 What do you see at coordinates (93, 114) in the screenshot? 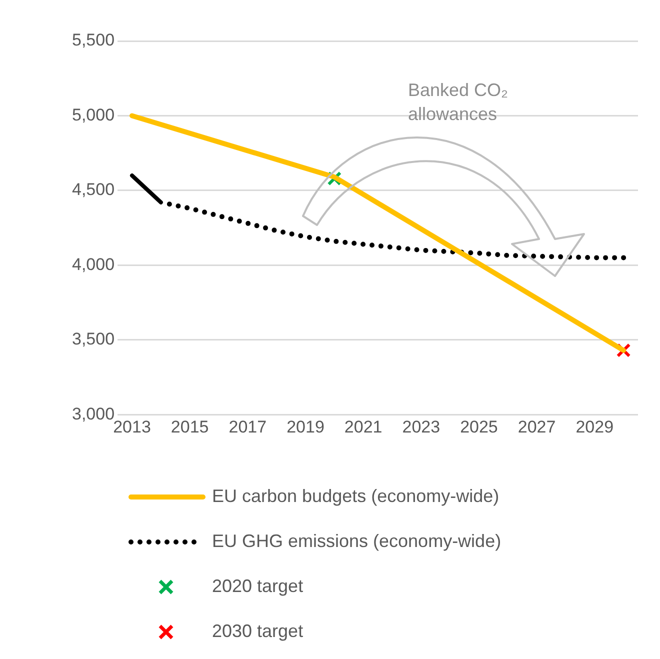
I see `y-tick-label: 5,000` at bounding box center [93, 114].